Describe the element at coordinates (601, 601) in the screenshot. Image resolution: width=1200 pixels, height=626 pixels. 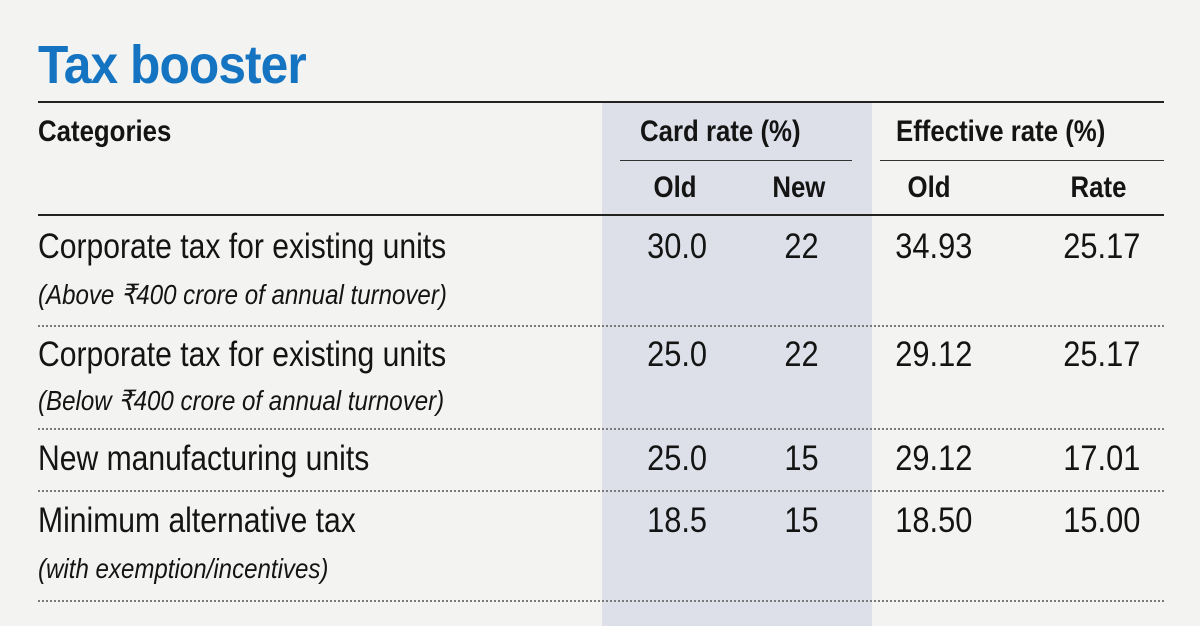
I see `row-4-divider` at that location.